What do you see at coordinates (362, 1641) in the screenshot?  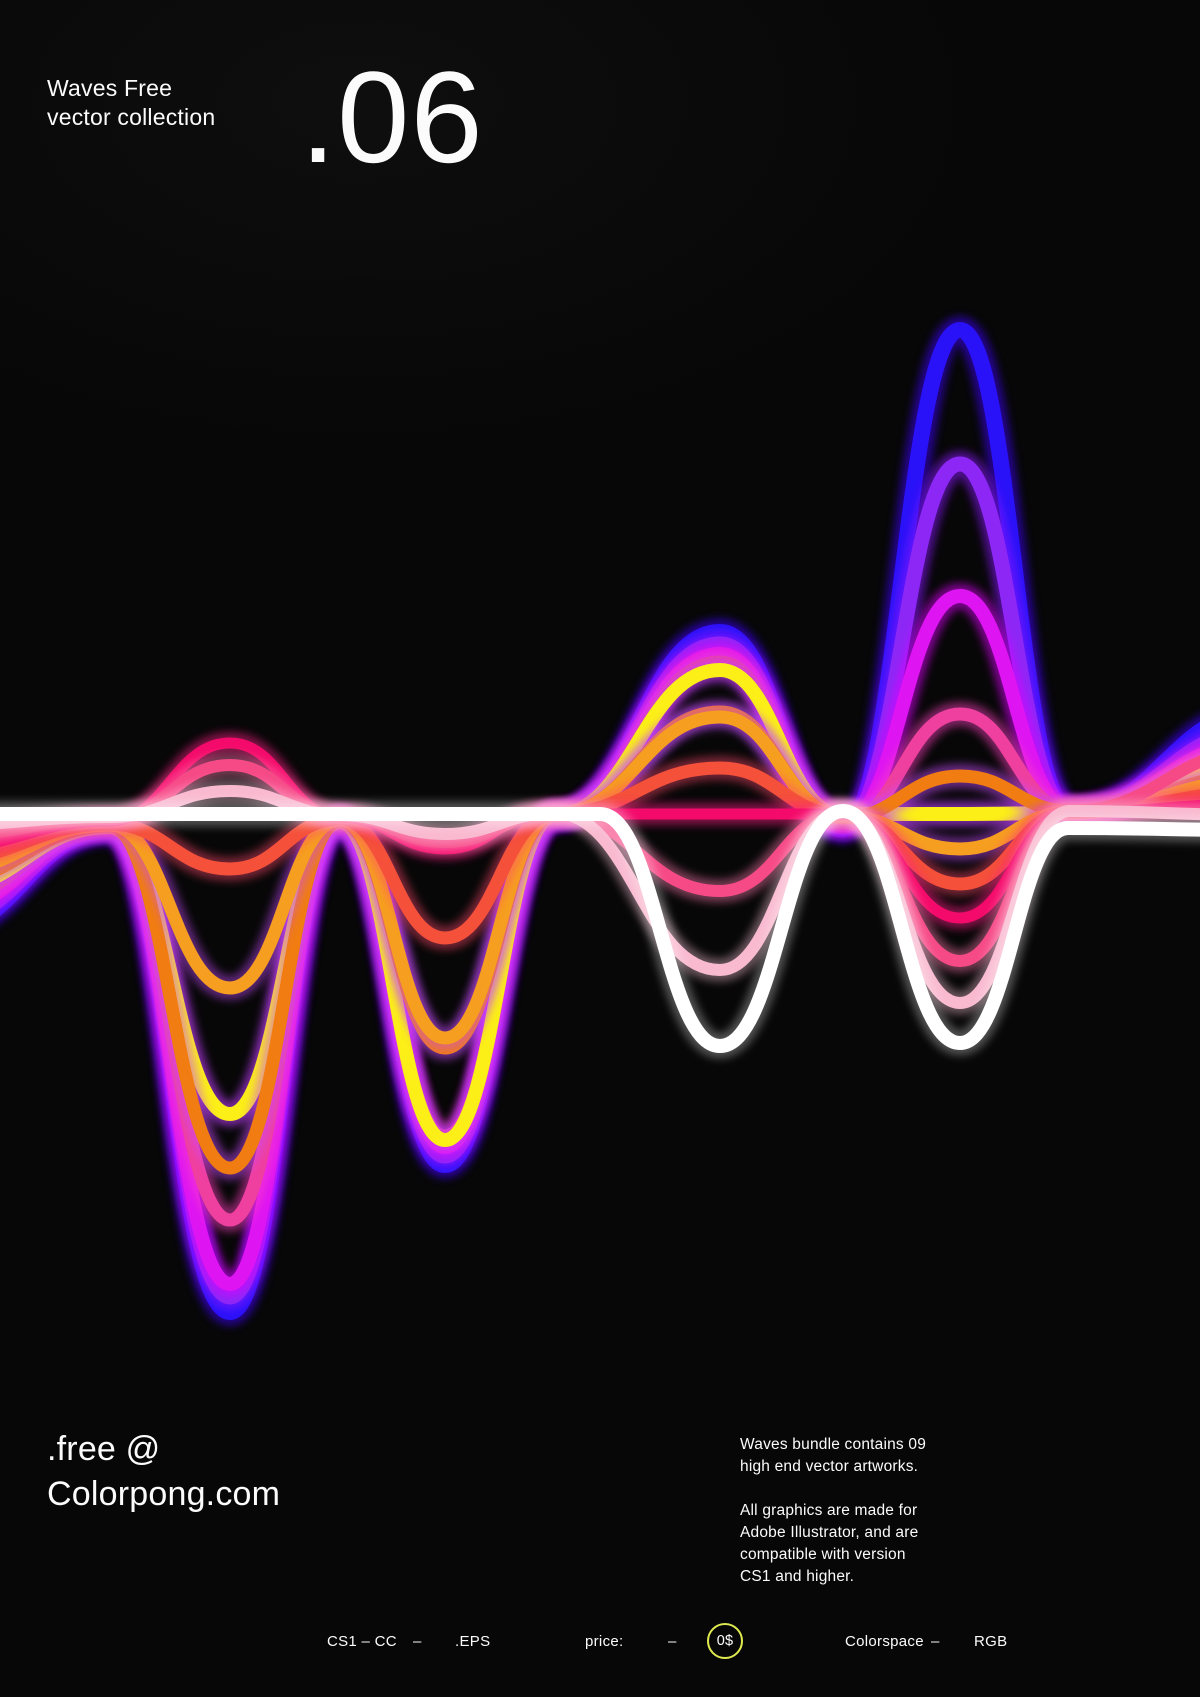 I see `spec-compatibility: CS1 – CC` at bounding box center [362, 1641].